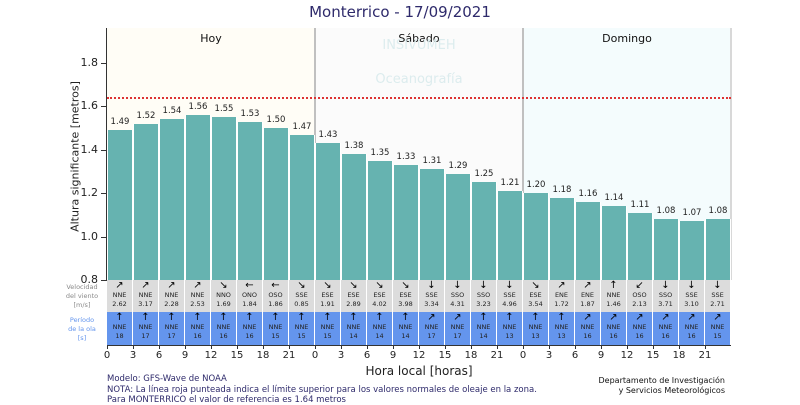 This screenshot has width=800, height=405. Describe the element at coordinates (483, 295) in the screenshot. I see `wind-direction: SSO` at that location.